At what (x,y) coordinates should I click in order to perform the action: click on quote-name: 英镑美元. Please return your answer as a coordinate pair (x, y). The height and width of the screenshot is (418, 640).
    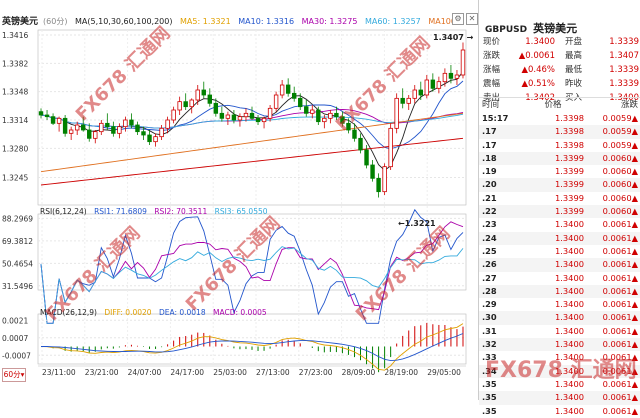
    Looking at the image, I should click on (555, 28).